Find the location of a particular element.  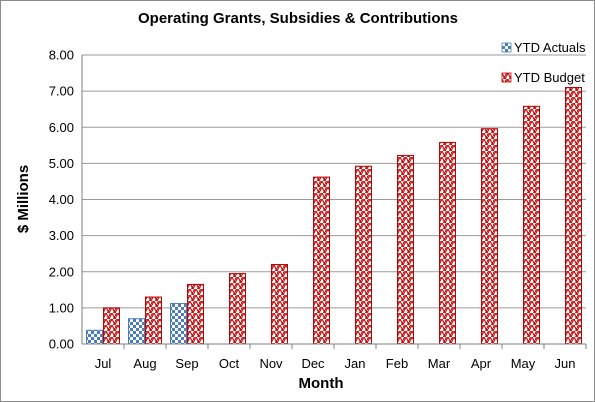

legend-swatch-actuals is located at coordinates (506, 47).